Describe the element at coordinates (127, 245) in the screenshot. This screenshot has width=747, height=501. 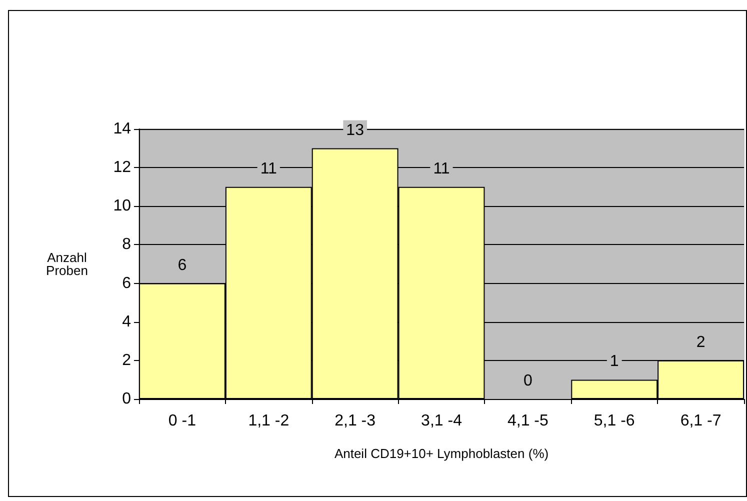
I see `y-tick-label: 8` at that location.